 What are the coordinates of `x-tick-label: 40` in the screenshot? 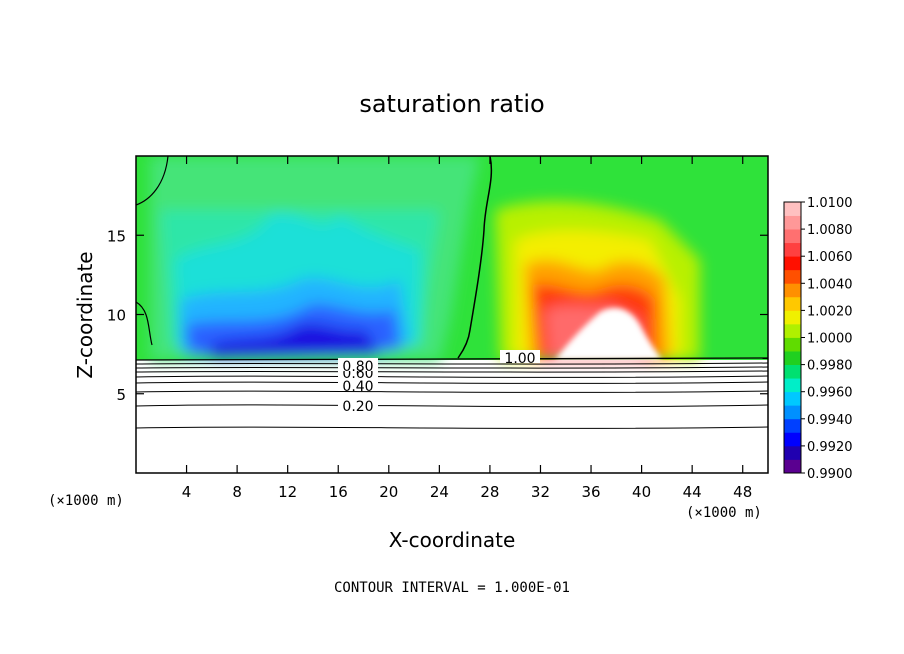 It's located at (641, 492).